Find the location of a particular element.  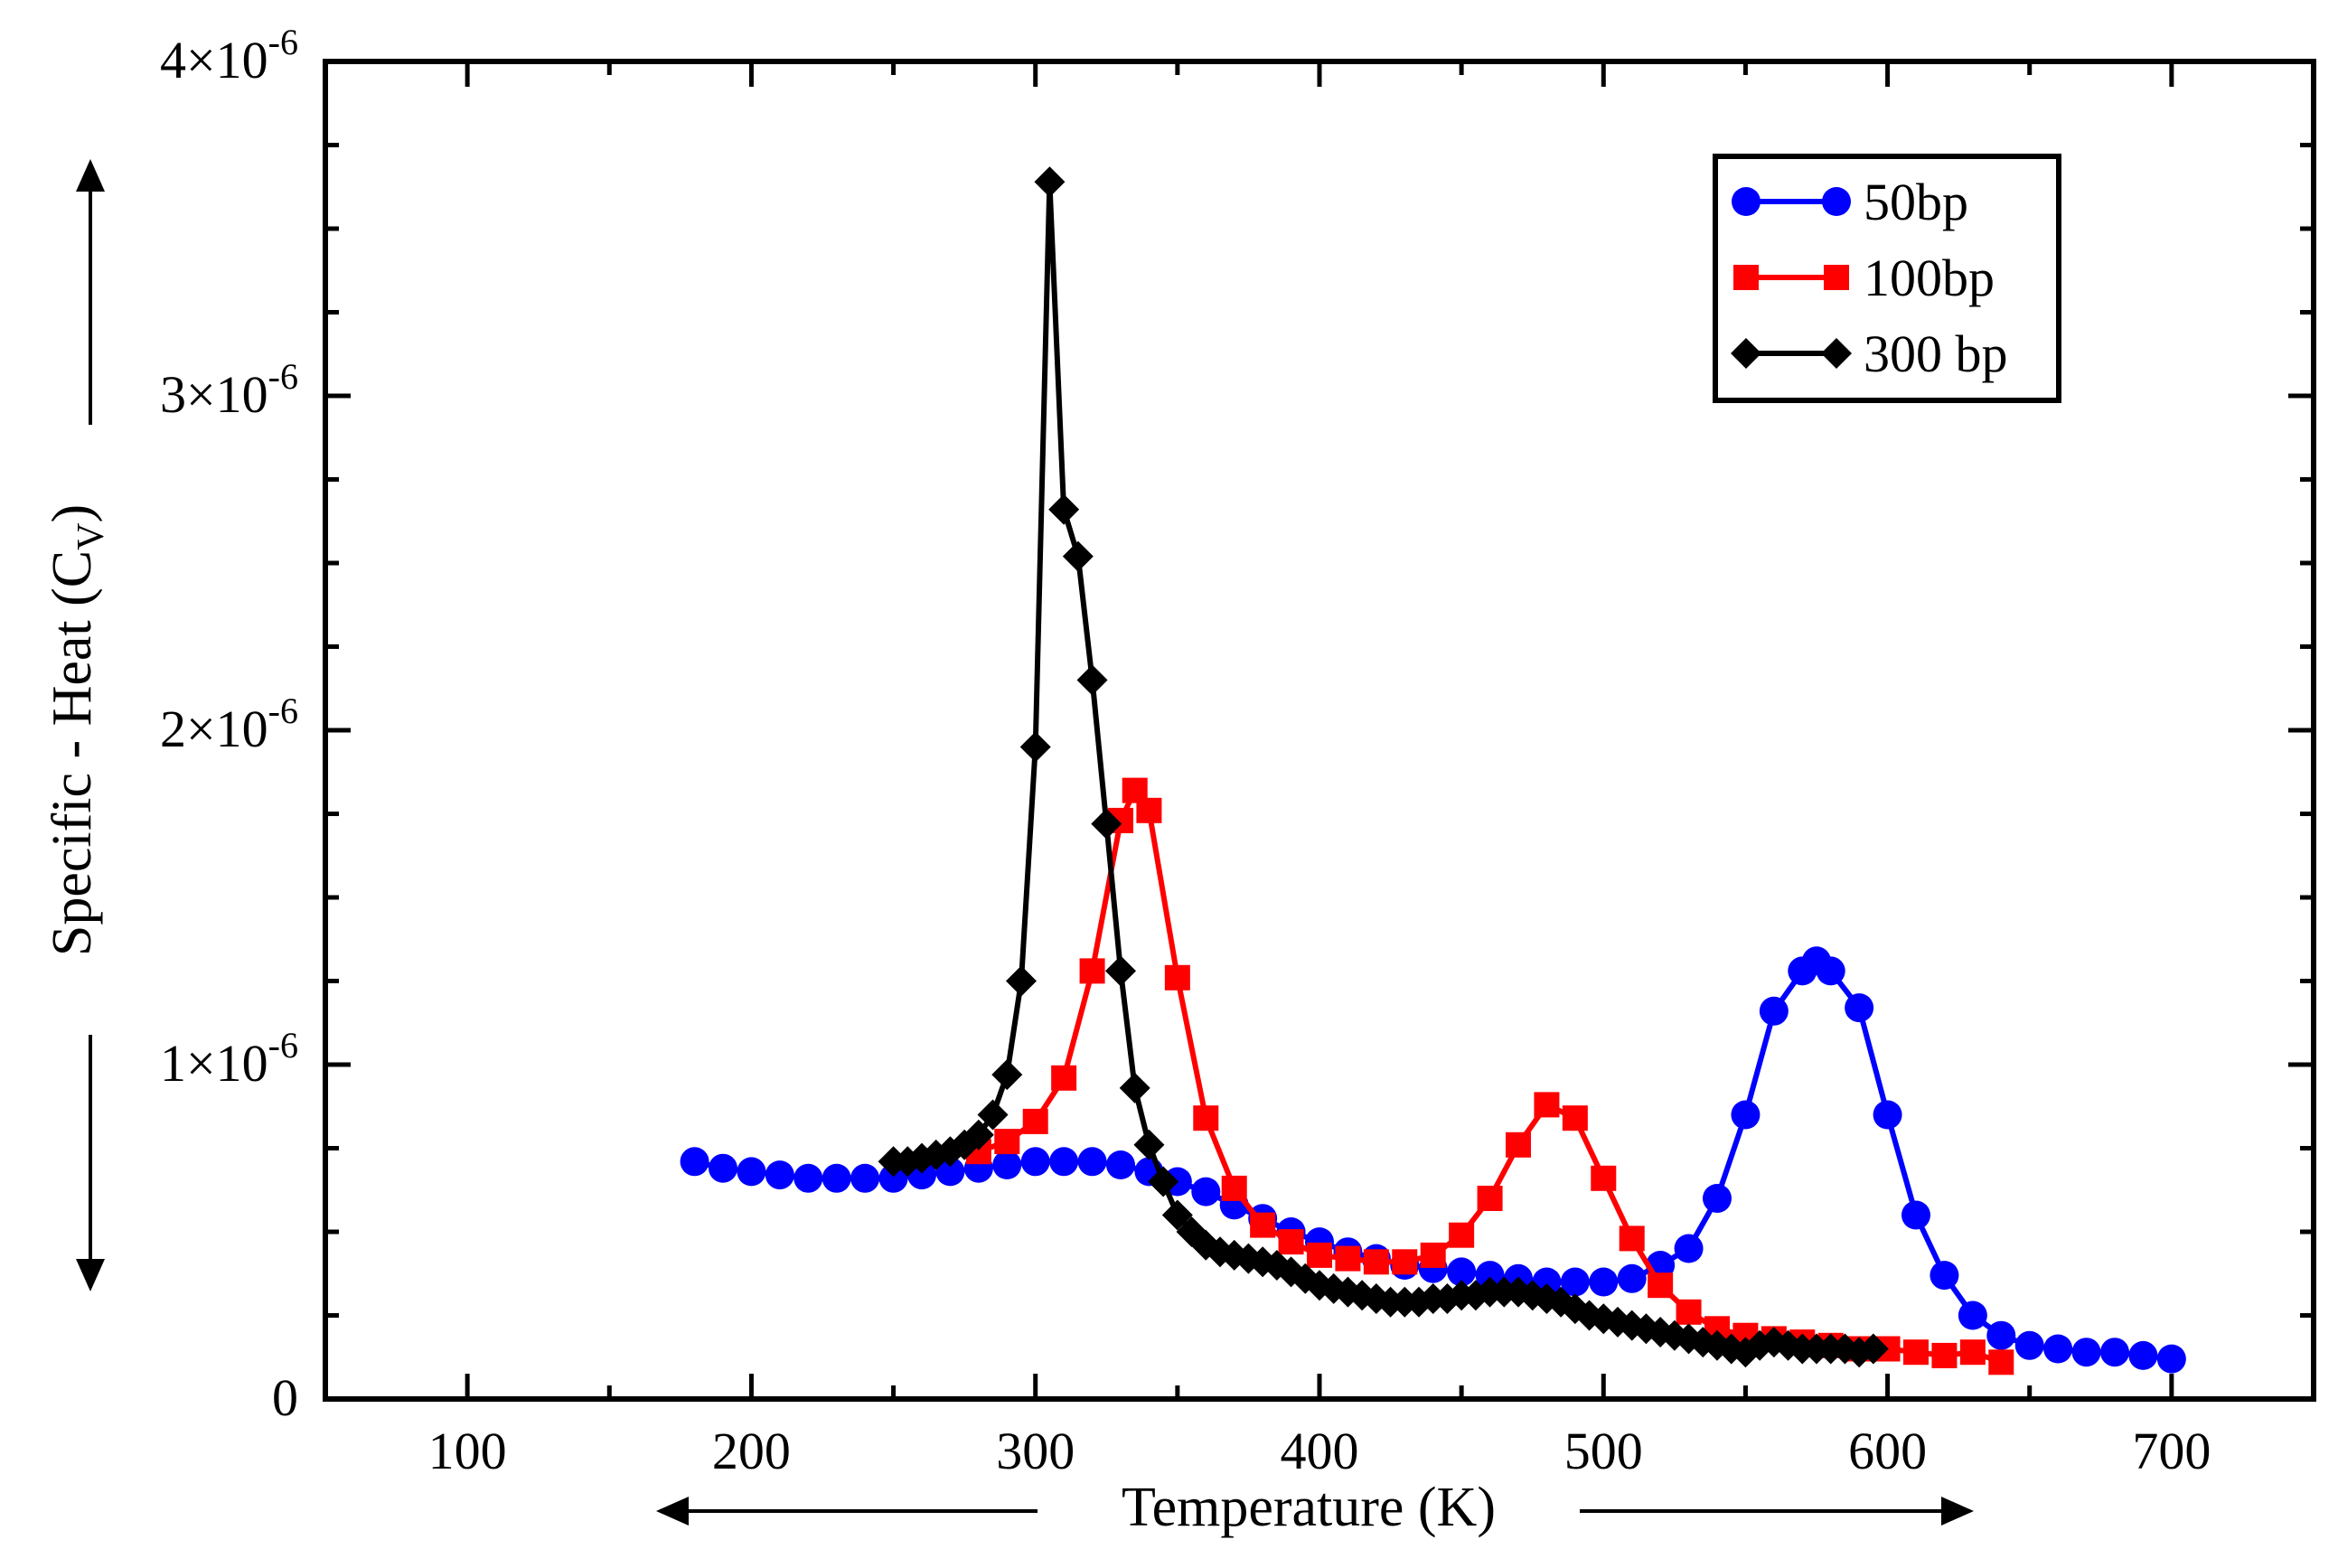

legend: 50bp 100bp 300 bp is located at coordinates (1887, 278).